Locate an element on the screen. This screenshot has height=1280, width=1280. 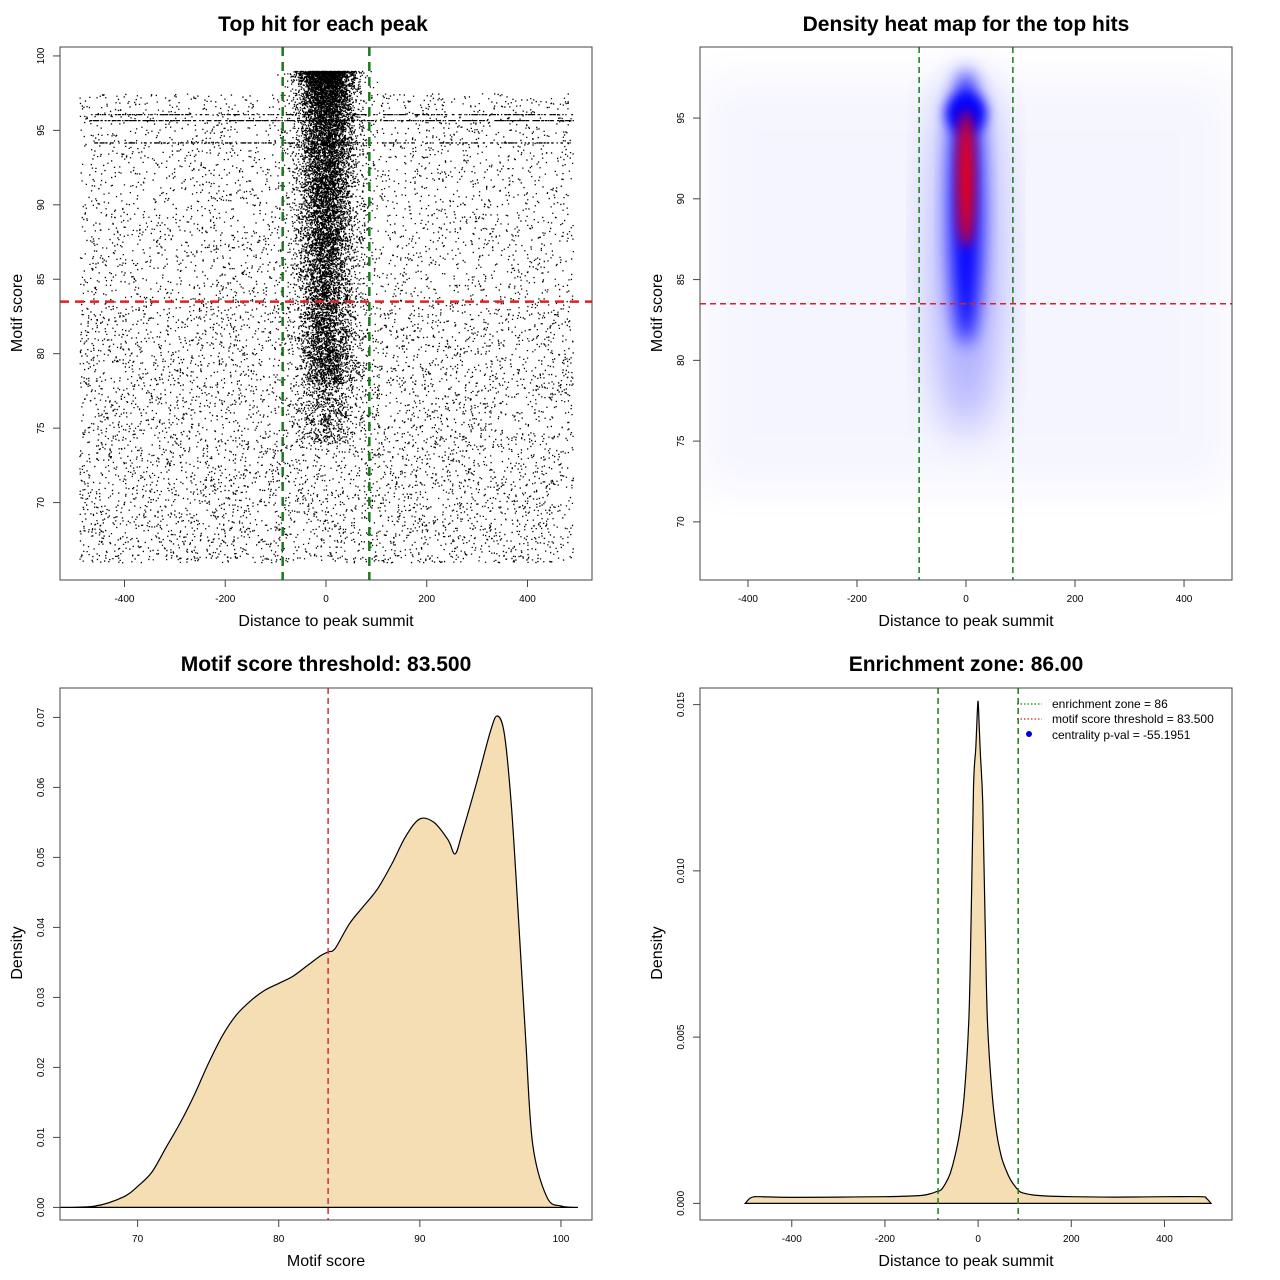
heatmap-xtick-label: 200 is located at coordinates (1075, 599).